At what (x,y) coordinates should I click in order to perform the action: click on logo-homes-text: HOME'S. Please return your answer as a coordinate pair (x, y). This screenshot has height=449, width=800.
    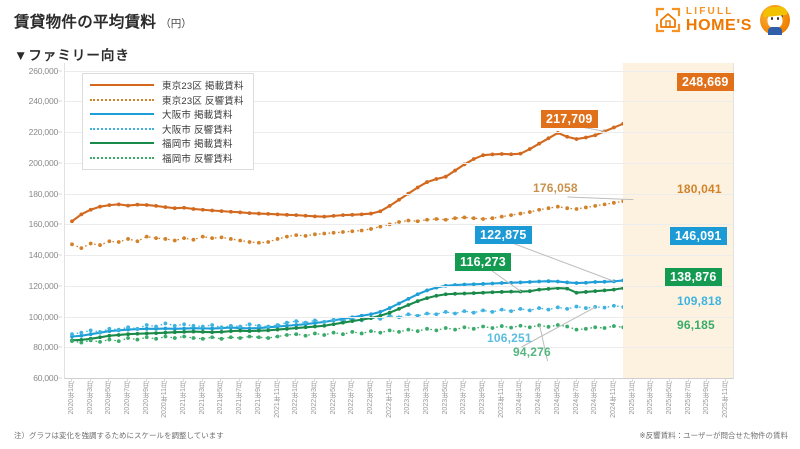
    Looking at the image, I should click on (718, 25).